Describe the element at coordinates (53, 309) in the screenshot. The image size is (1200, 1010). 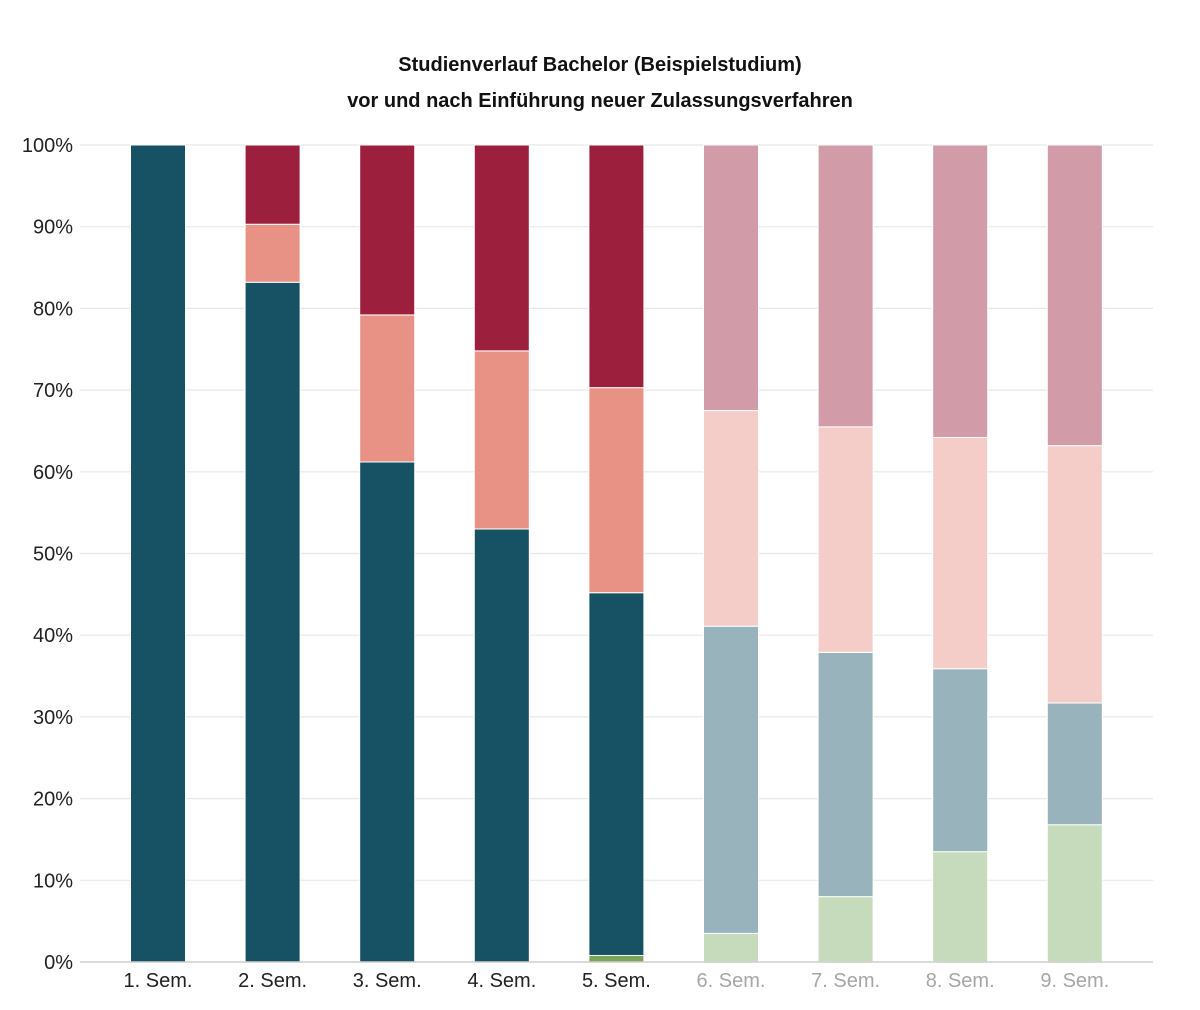
I see `y-tick-label: 80%` at that location.